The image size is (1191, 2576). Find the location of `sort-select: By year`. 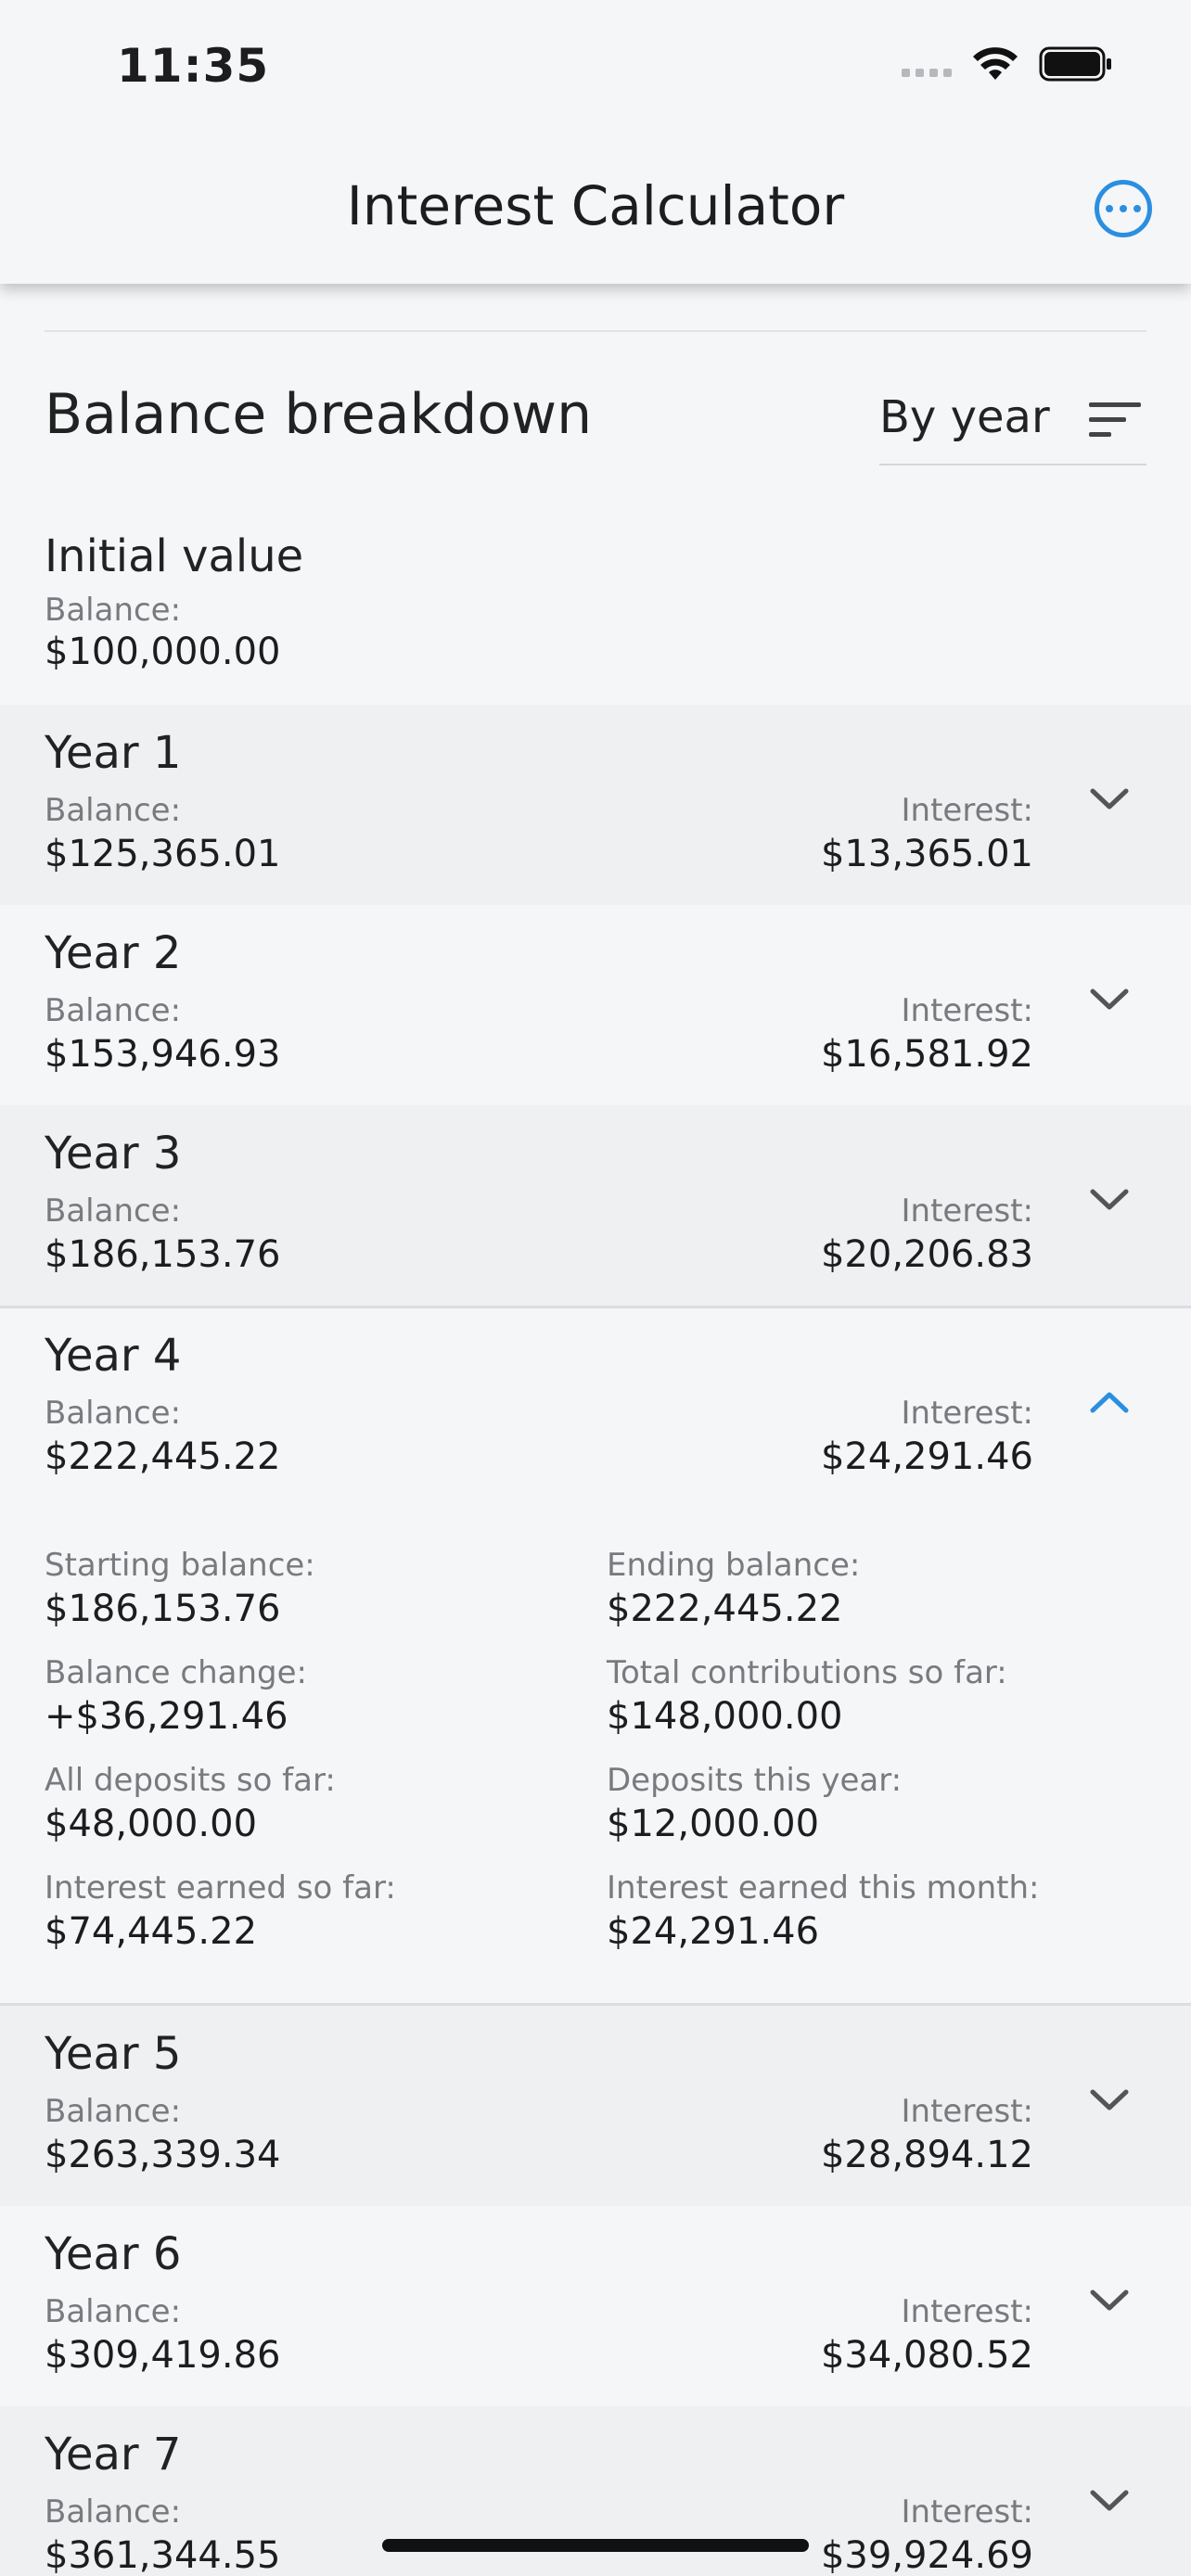

sort-select: By year is located at coordinates (1012, 426).